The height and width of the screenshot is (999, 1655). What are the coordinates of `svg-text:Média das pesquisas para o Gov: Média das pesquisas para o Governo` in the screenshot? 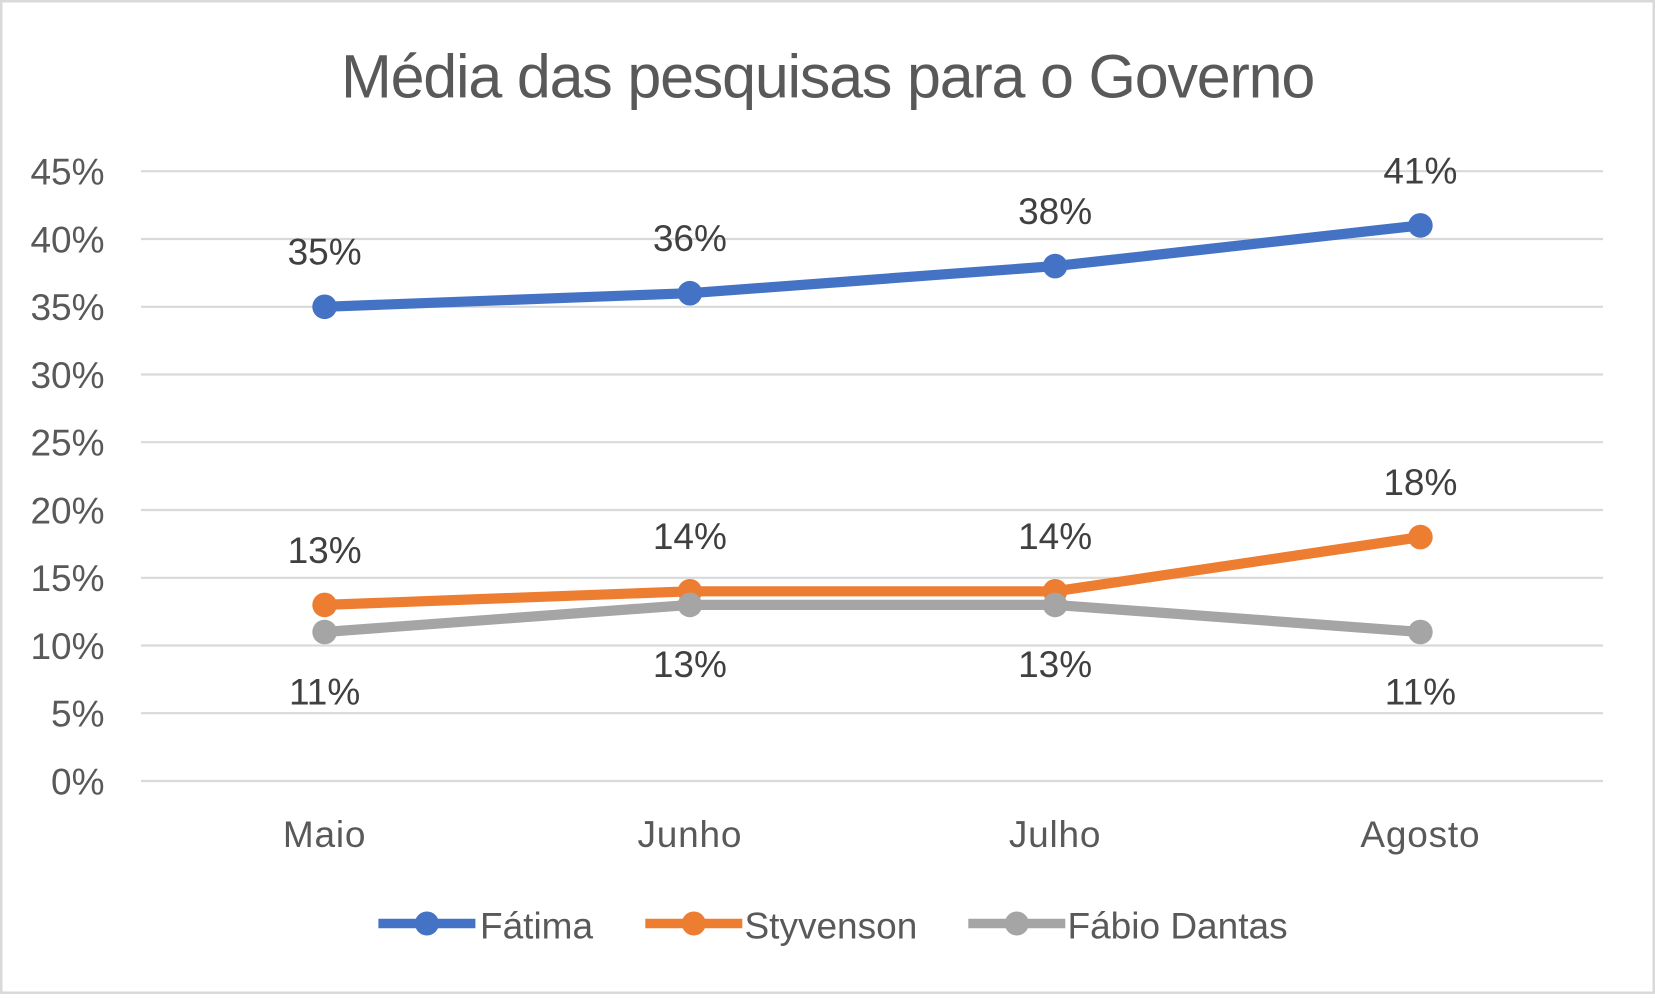 It's located at (827, 76).